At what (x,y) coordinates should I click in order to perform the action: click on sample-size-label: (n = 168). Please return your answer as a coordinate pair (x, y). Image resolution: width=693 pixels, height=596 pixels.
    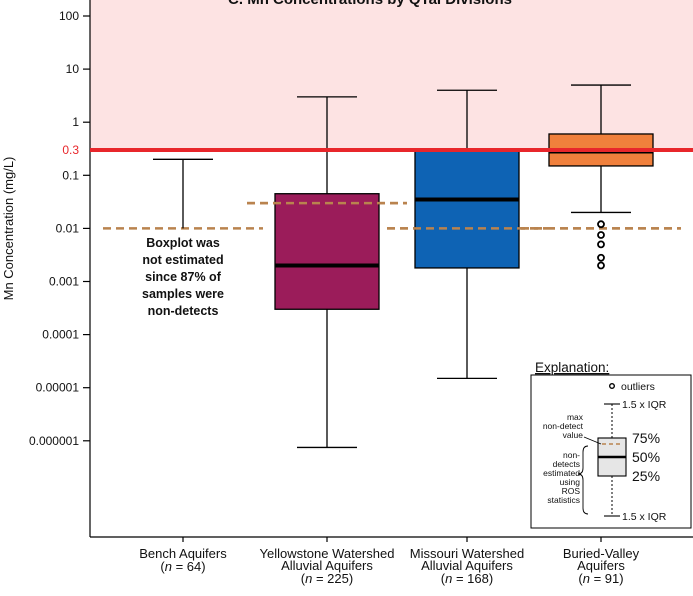
    Looking at the image, I should click on (467, 578).